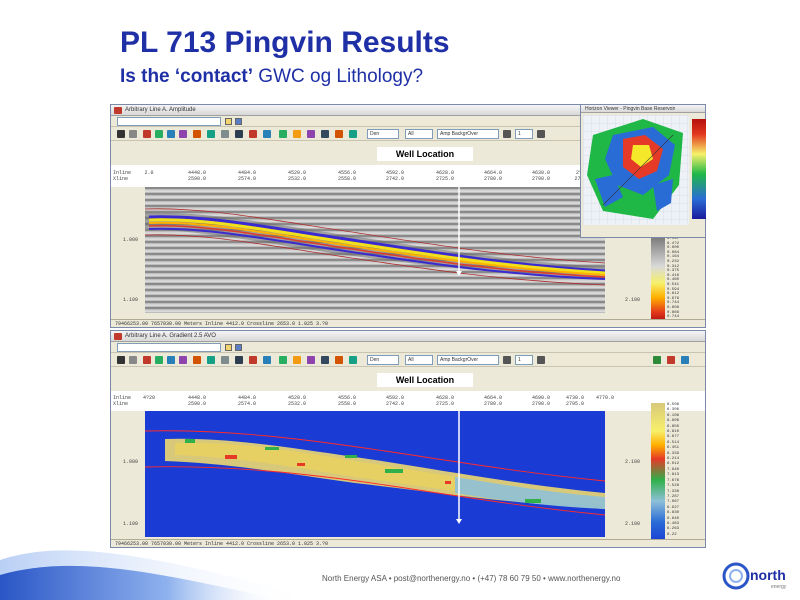 This screenshot has width=800, height=600. Describe the element at coordinates (375, 474) in the screenshot. I see `bottom-lithology-section` at that location.